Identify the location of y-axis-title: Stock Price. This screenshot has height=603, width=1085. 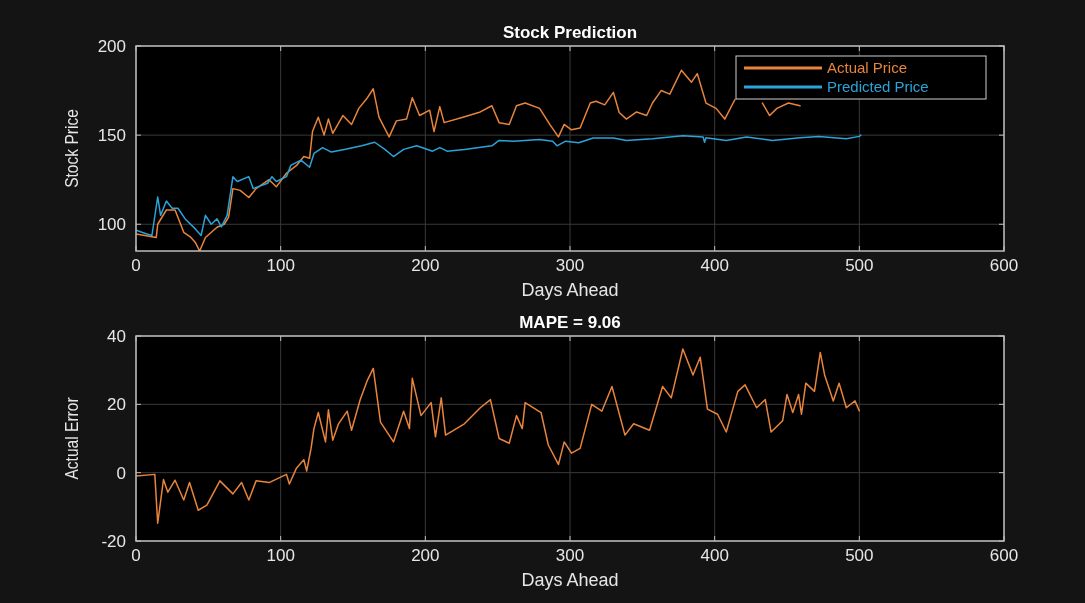
(71, 148).